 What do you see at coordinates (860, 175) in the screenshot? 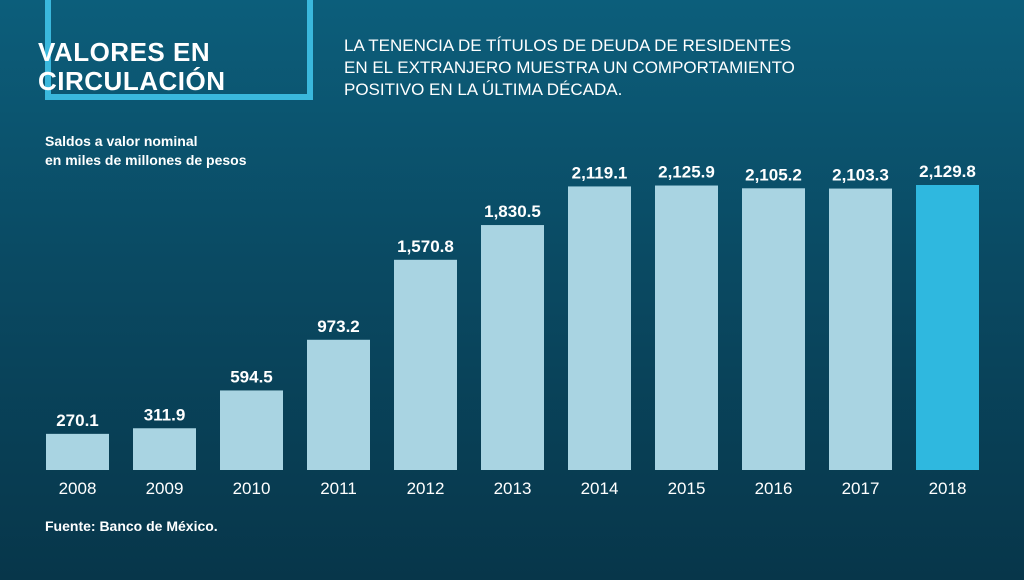
I see `value-label-2017: 2,103.3` at bounding box center [860, 175].